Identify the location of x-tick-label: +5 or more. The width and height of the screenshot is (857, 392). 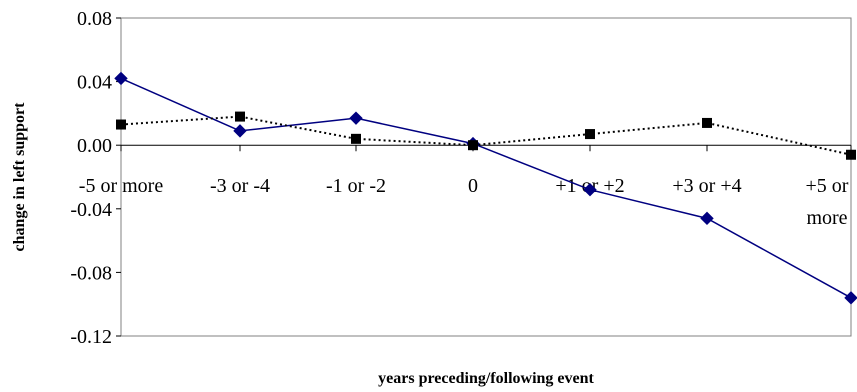
(827, 202).